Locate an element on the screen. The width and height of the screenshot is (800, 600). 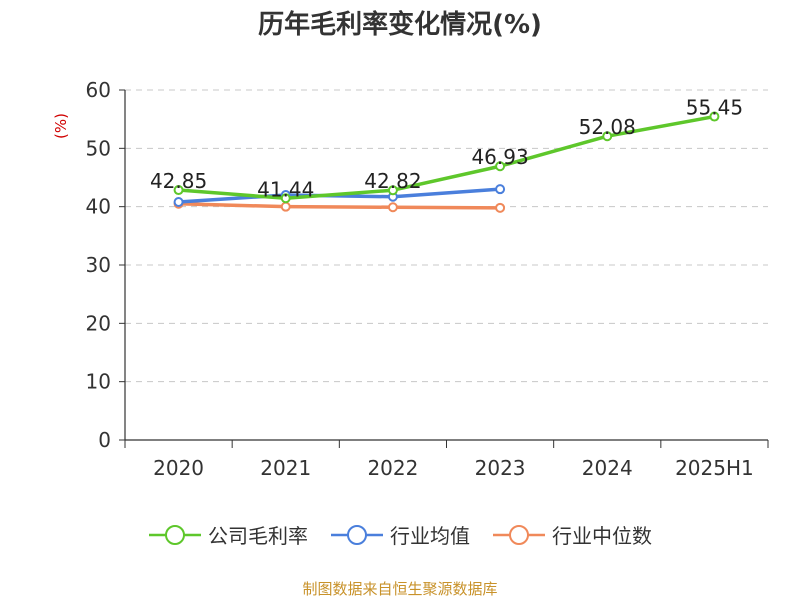
legend: 公司毛利率 行业均值 行业中位数 is located at coordinates (400, 534).